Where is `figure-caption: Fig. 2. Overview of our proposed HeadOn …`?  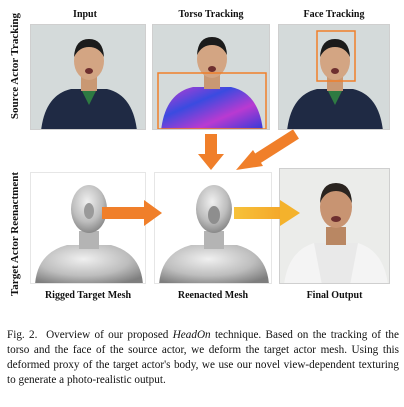
figure-caption: Fig. 2. Overview of our proposed HeadOn … is located at coordinates (203, 358).